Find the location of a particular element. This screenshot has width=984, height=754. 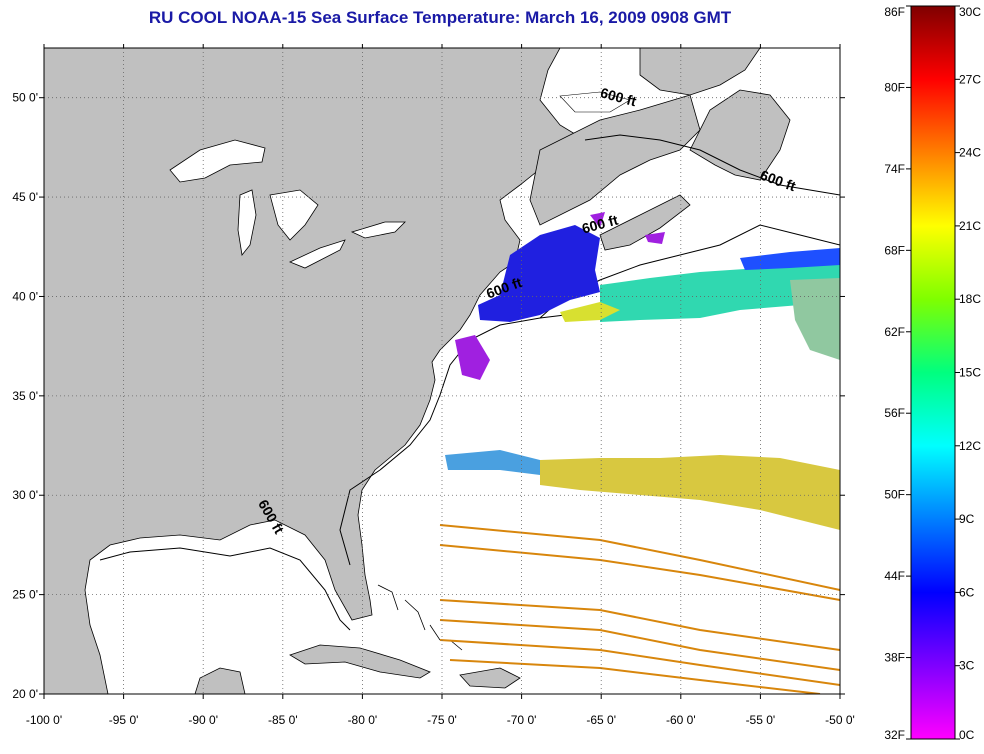

colorbar-c-label: 21C is located at coordinates (970, 226).